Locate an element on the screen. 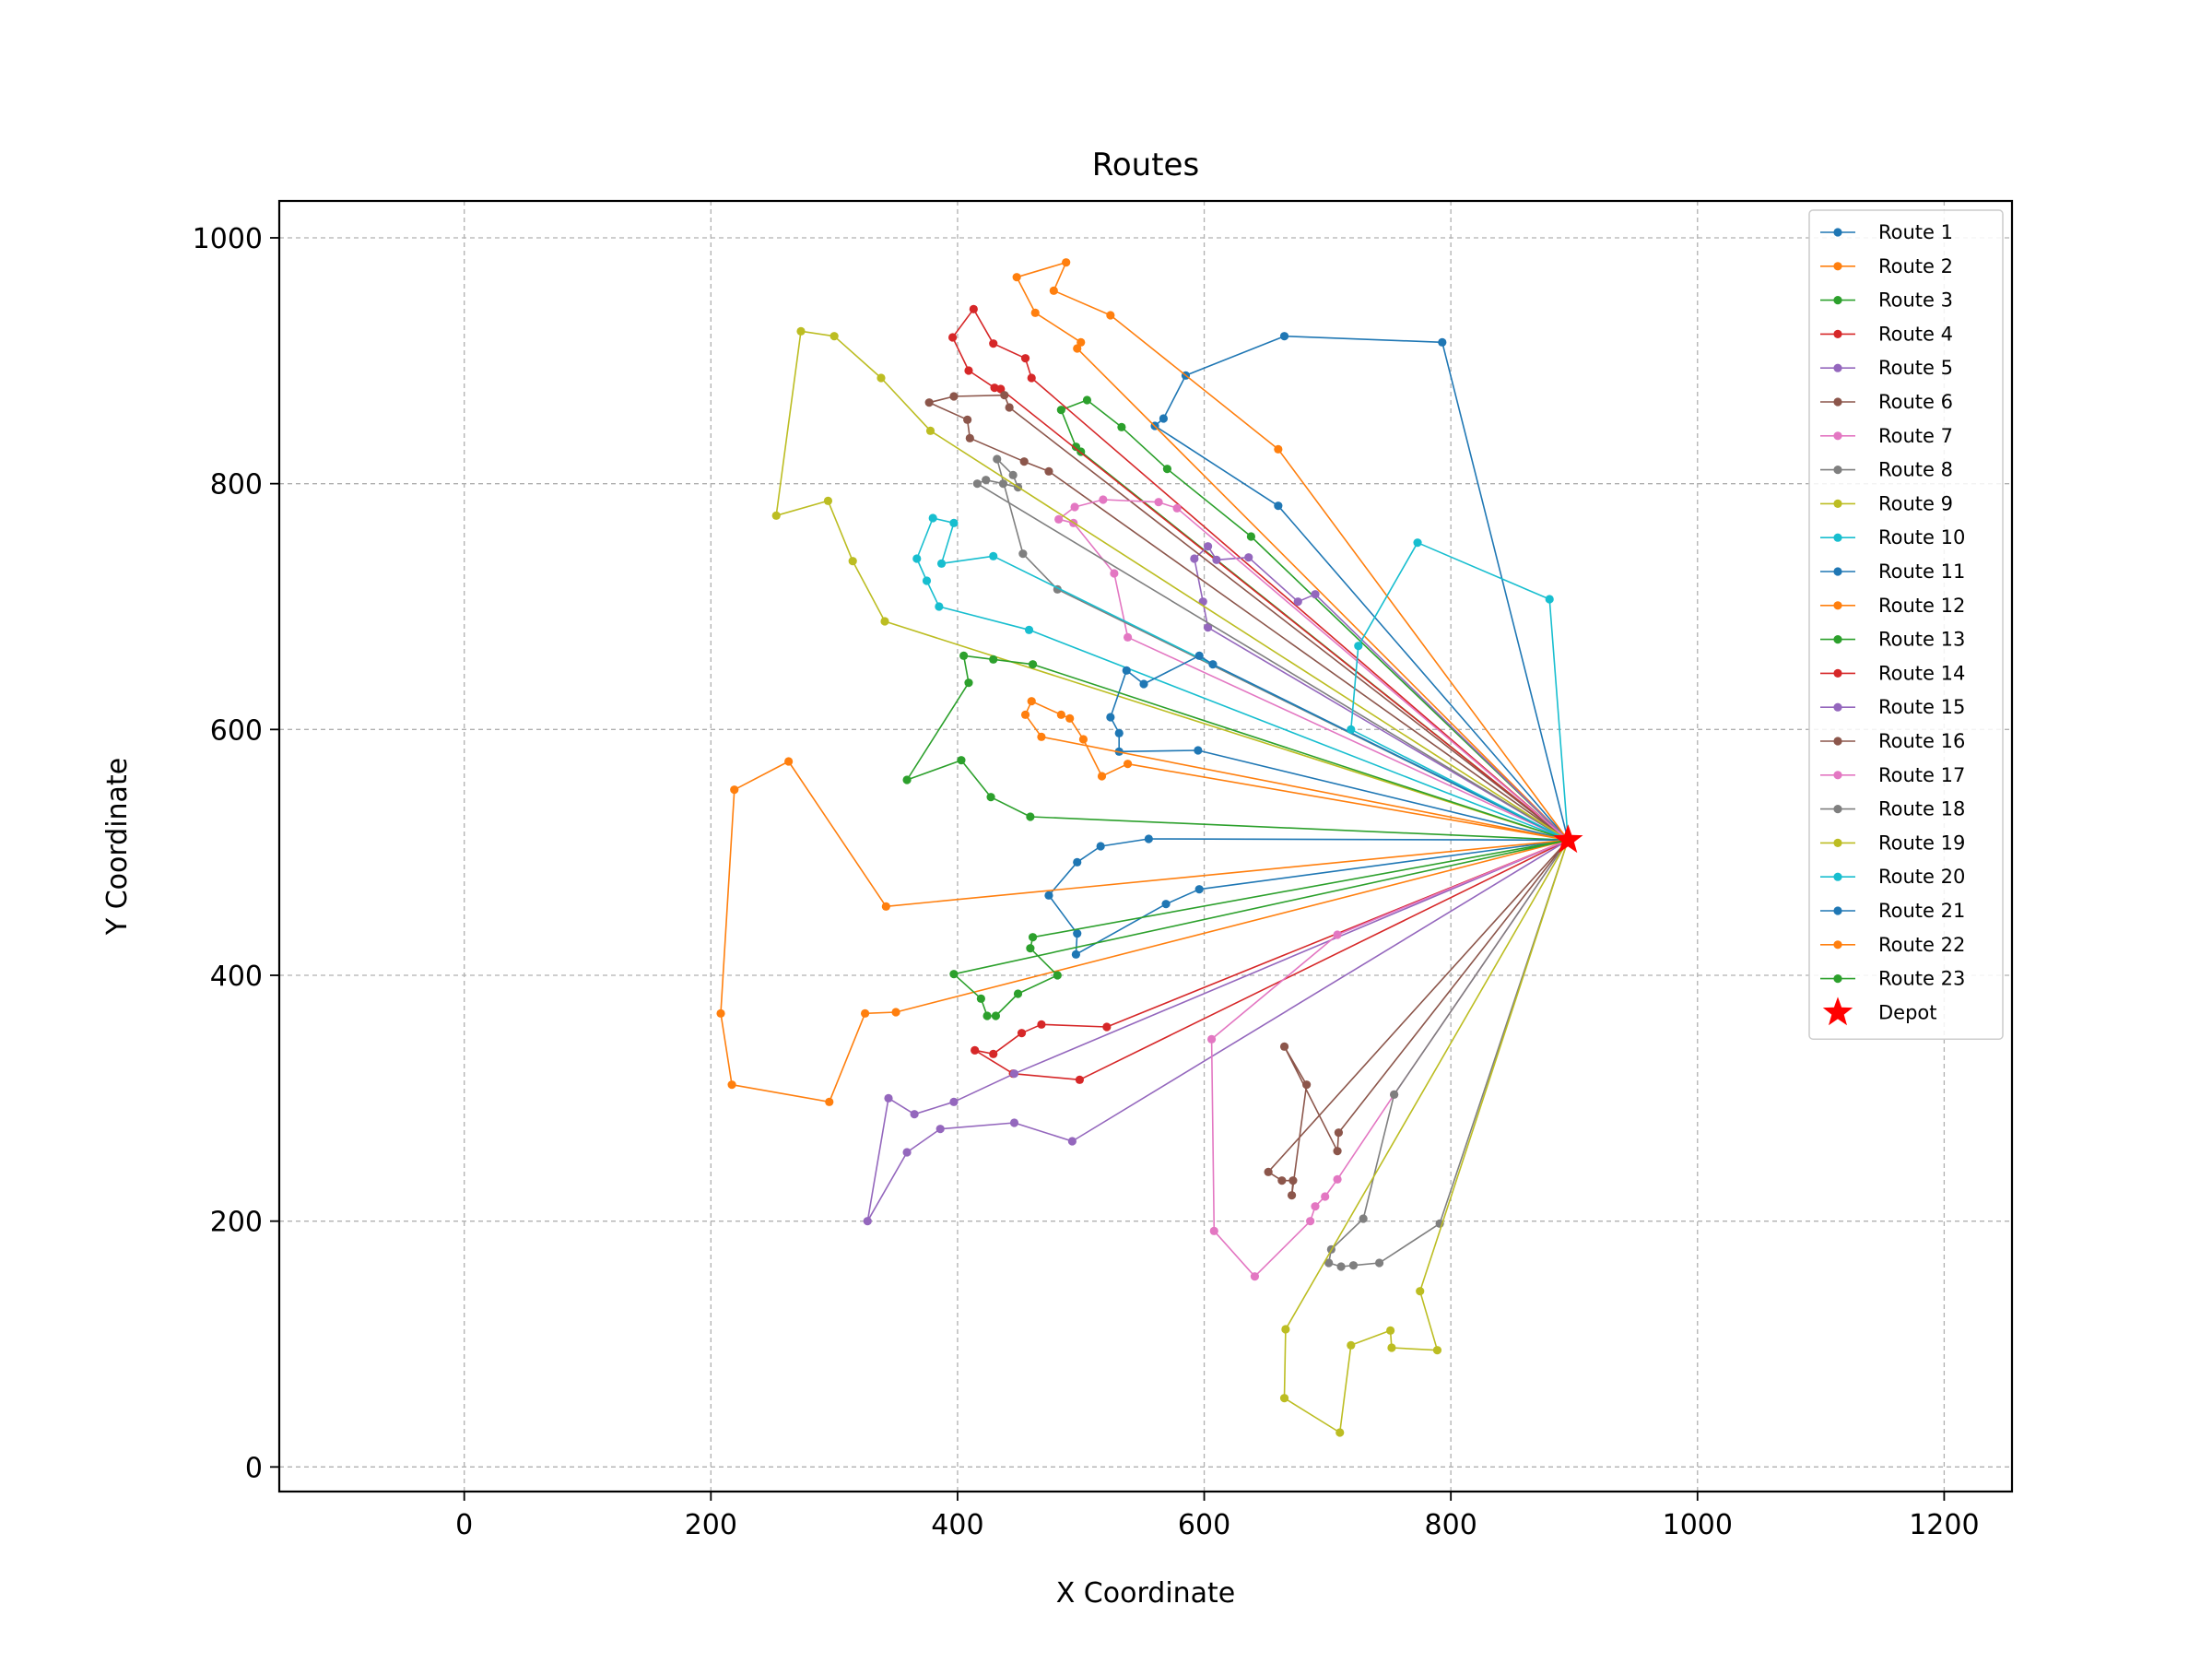 The height and width of the screenshot is (1663, 2212). route-8-line is located at coordinates (1272, 650).